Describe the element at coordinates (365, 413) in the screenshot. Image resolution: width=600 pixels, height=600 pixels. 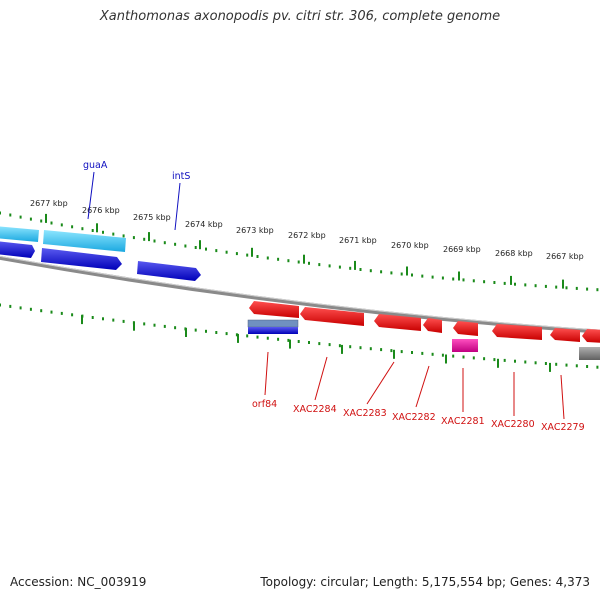
I see `gene-label-XAC2283: XAC2283` at that location.